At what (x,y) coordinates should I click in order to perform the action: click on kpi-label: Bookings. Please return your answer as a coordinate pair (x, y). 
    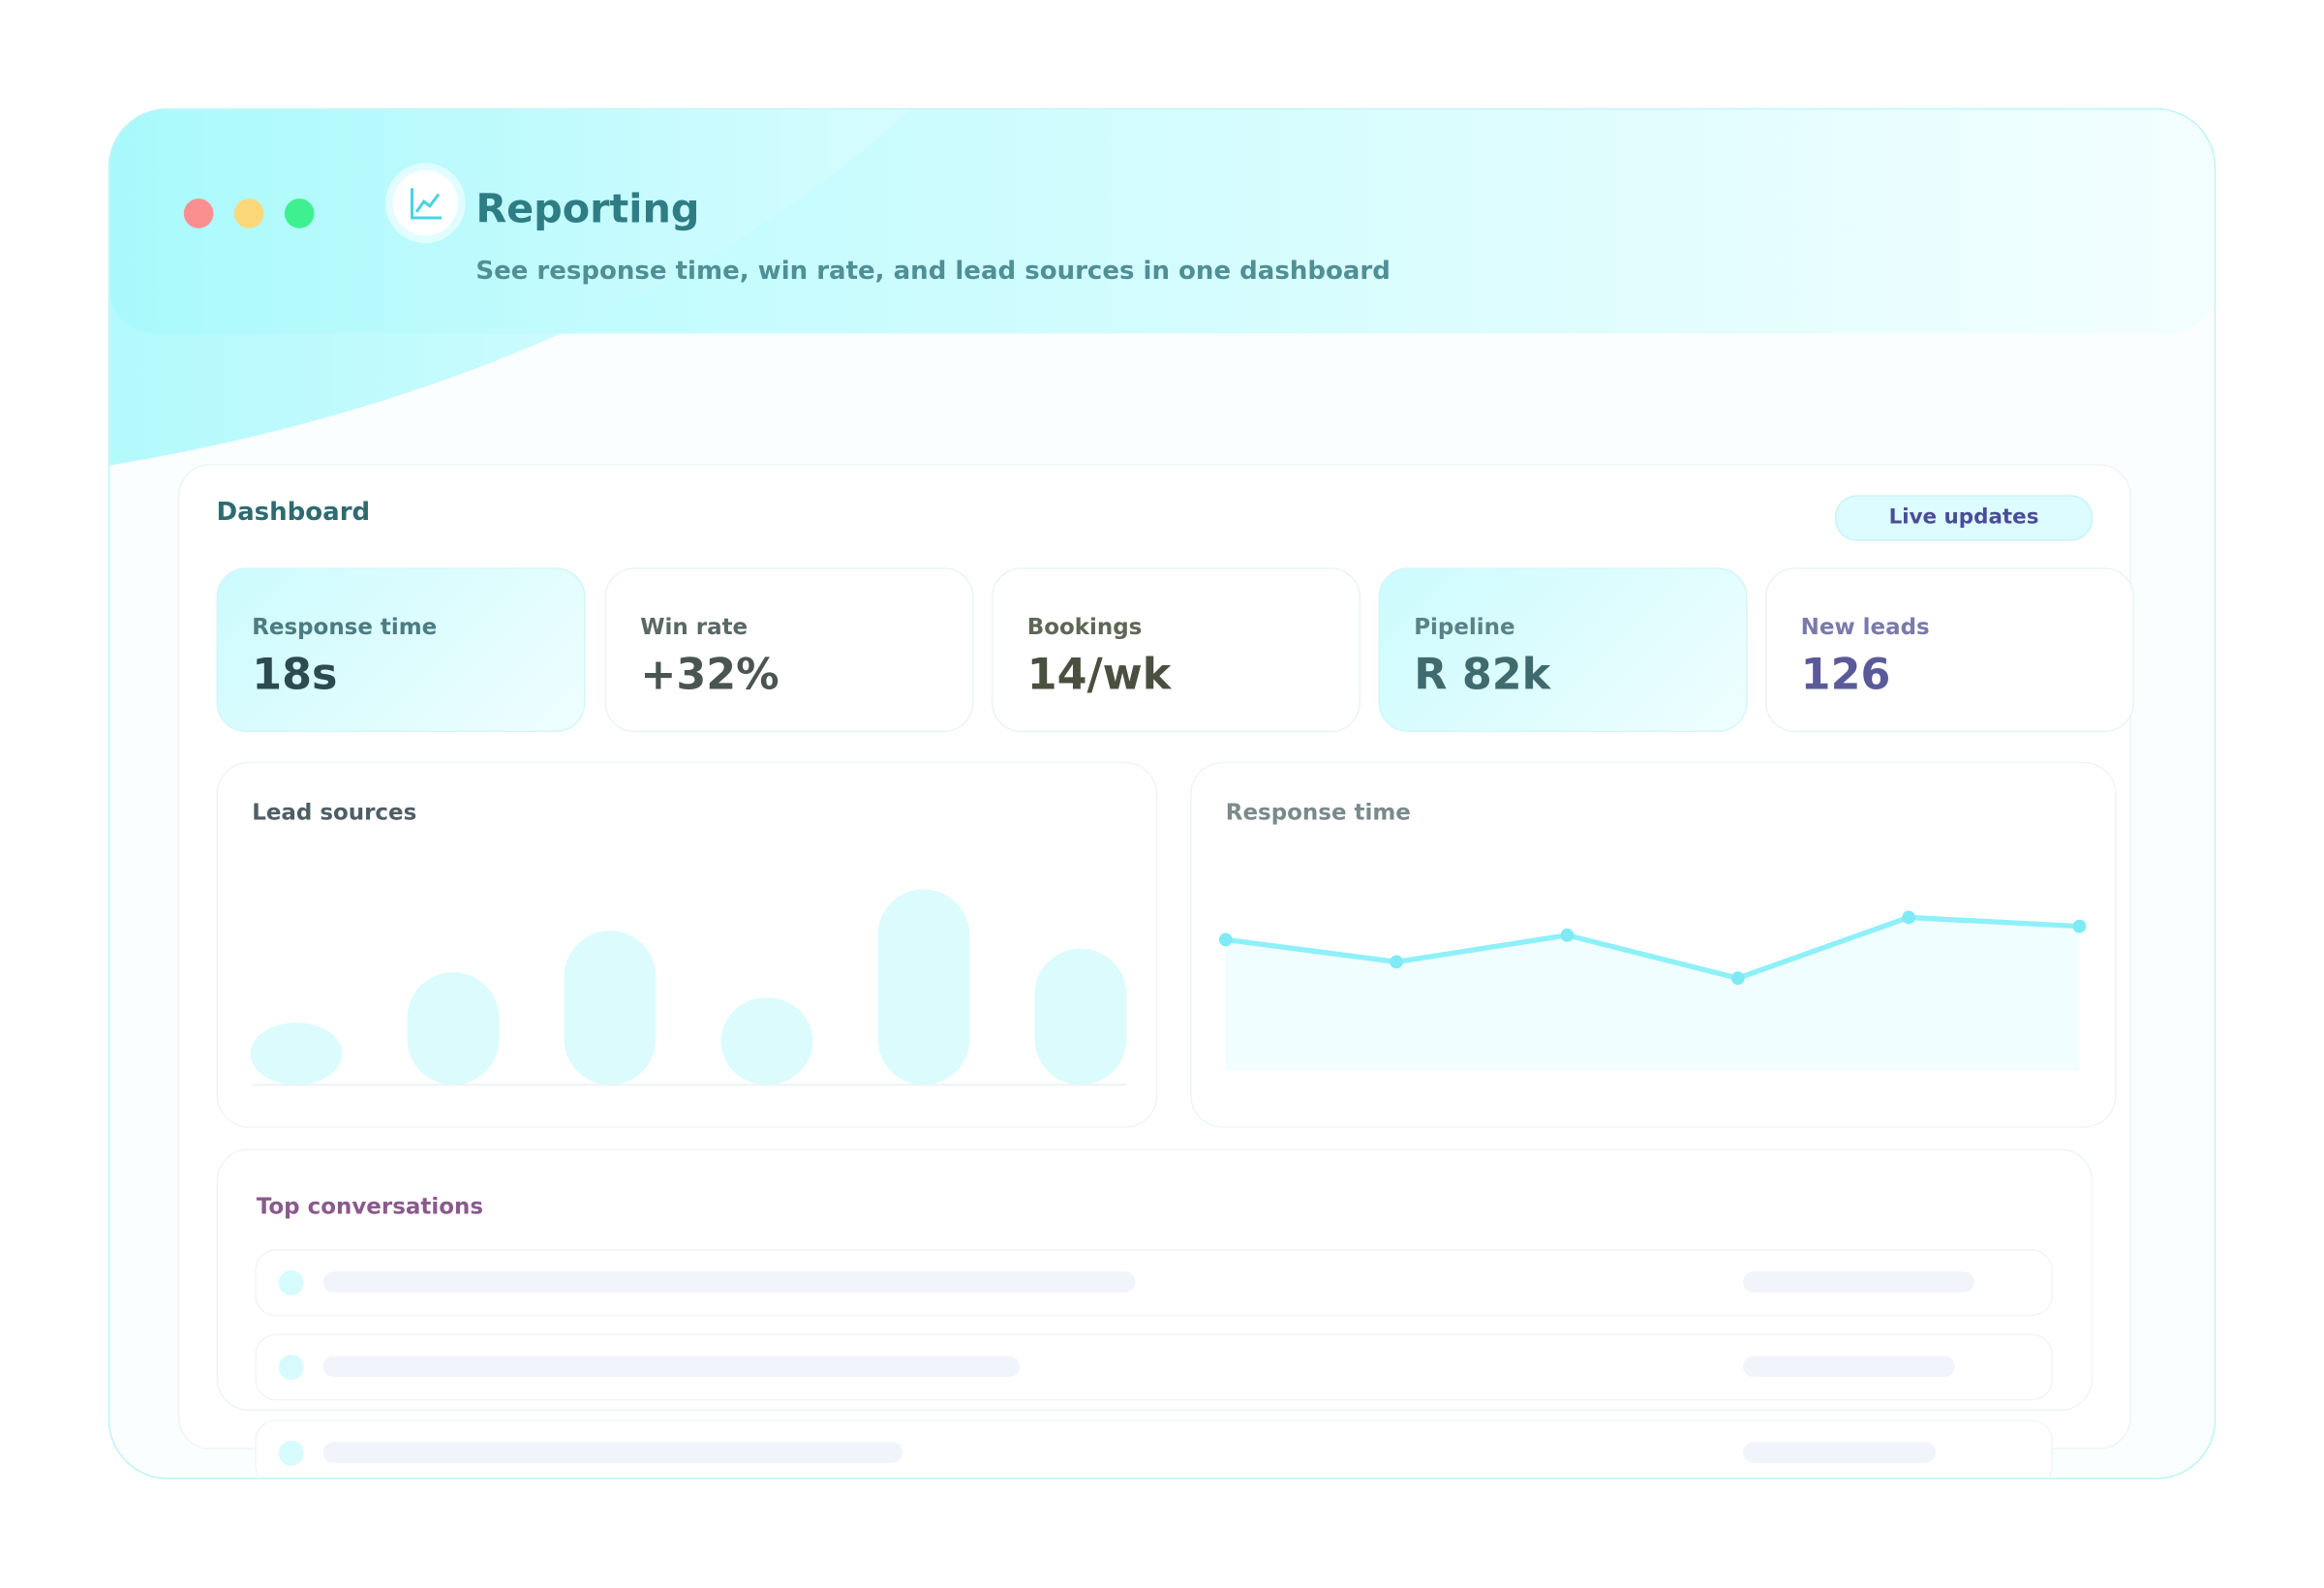
    Looking at the image, I should click on (1085, 627).